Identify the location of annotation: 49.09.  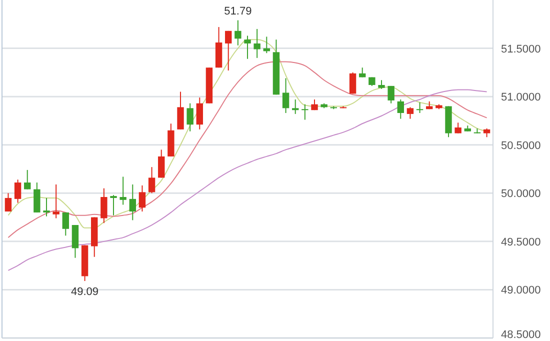
(85, 292).